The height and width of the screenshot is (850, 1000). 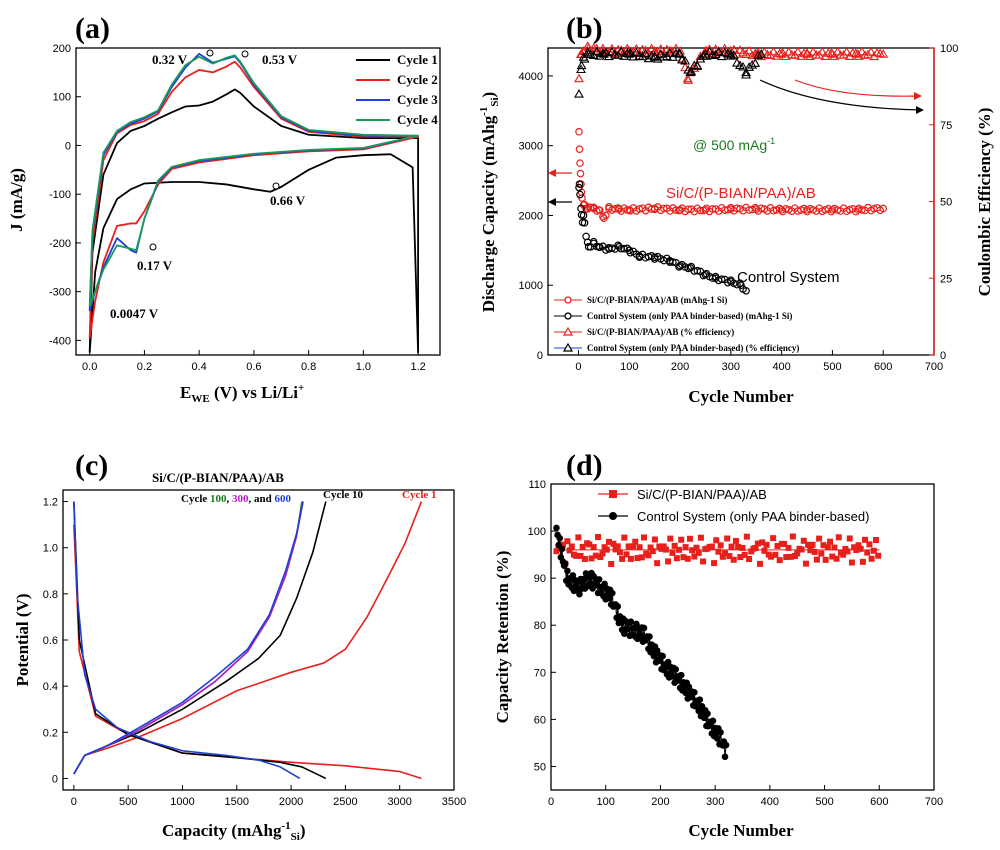 What do you see at coordinates (879, 802) in the screenshot?
I see `x-tick-label: 600` at bounding box center [879, 802].